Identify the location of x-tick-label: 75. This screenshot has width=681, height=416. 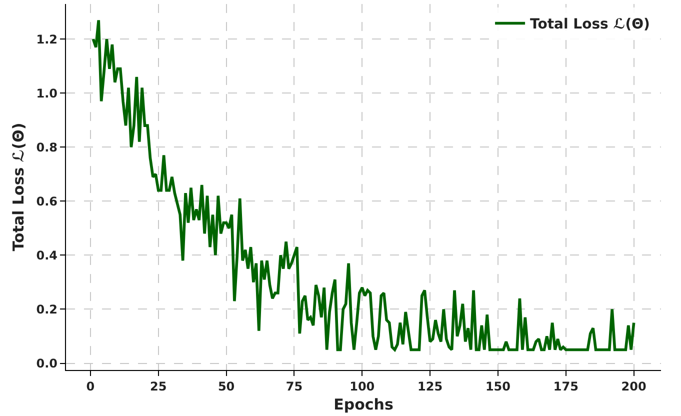
(294, 387).